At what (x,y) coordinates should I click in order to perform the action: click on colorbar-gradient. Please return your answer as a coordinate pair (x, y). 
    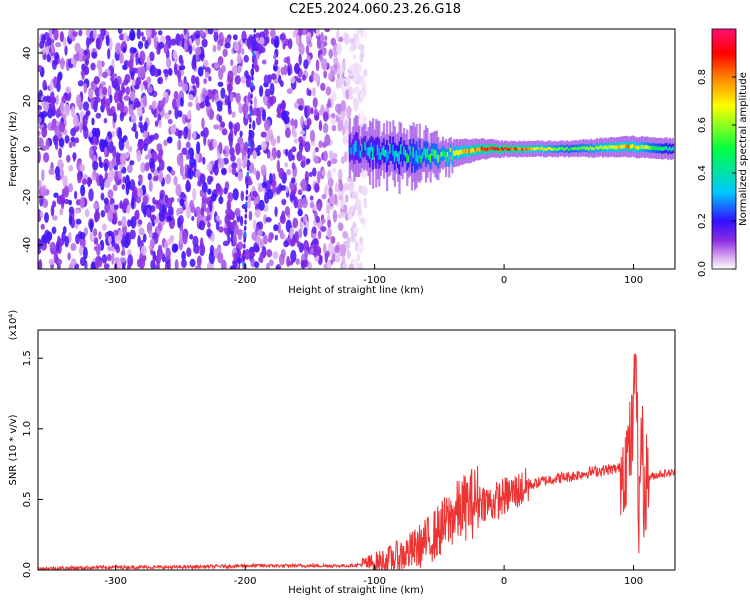
    Looking at the image, I should click on (724, 149).